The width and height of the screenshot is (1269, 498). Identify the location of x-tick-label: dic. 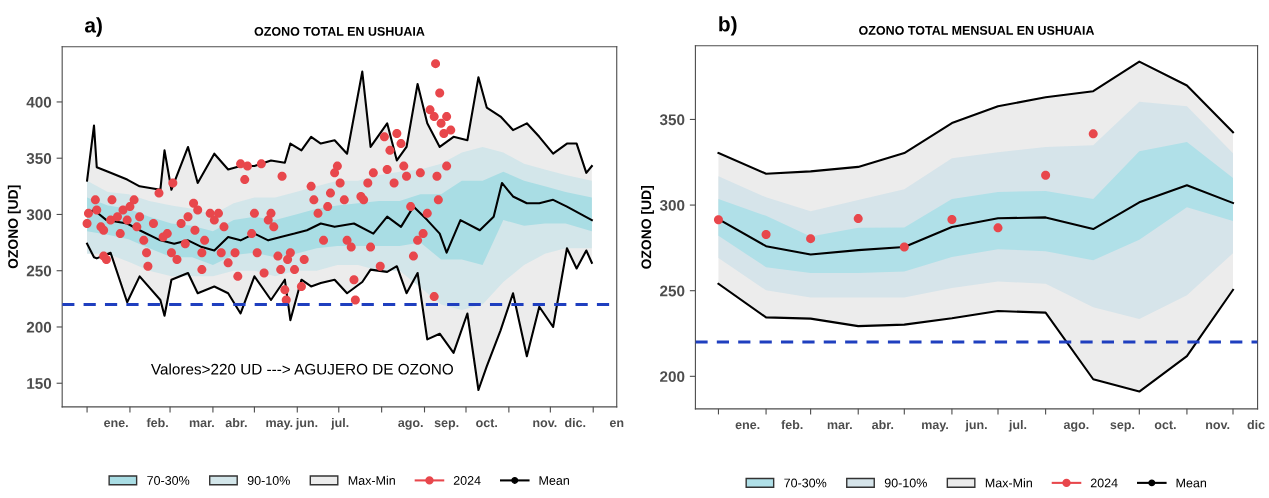
(1256, 424).